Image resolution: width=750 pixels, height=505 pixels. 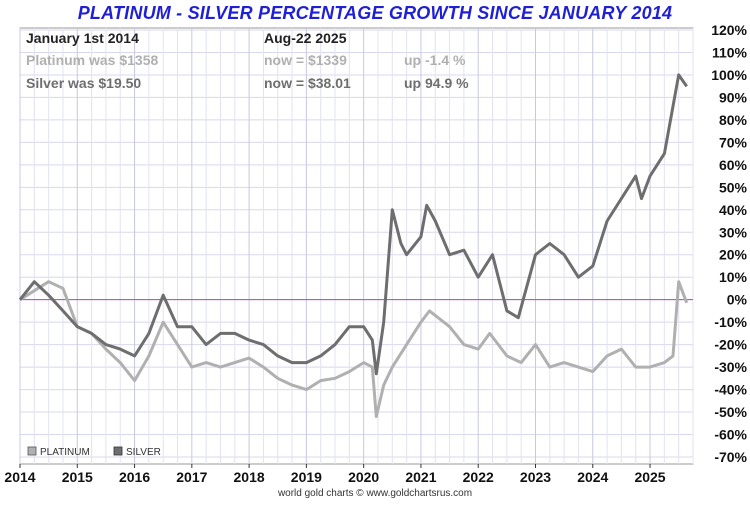 I want to click on silver-was-label: Silver was $19.50, so click(x=83, y=83).